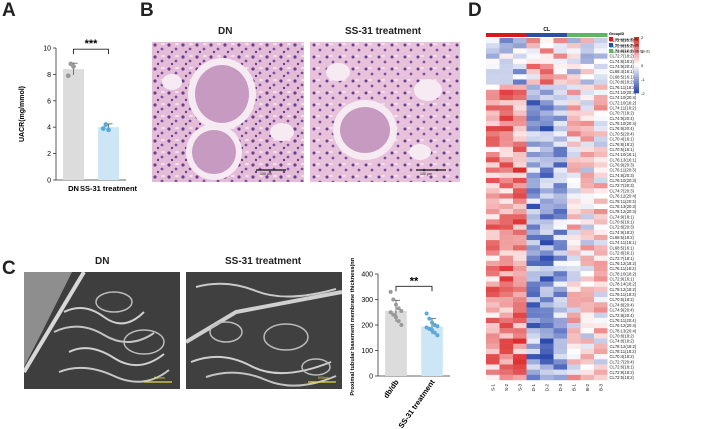  Describe the element at coordinates (622, 128) in the screenshot. I see `heatmap-row-label: CL76:9(20:4)` at that location.